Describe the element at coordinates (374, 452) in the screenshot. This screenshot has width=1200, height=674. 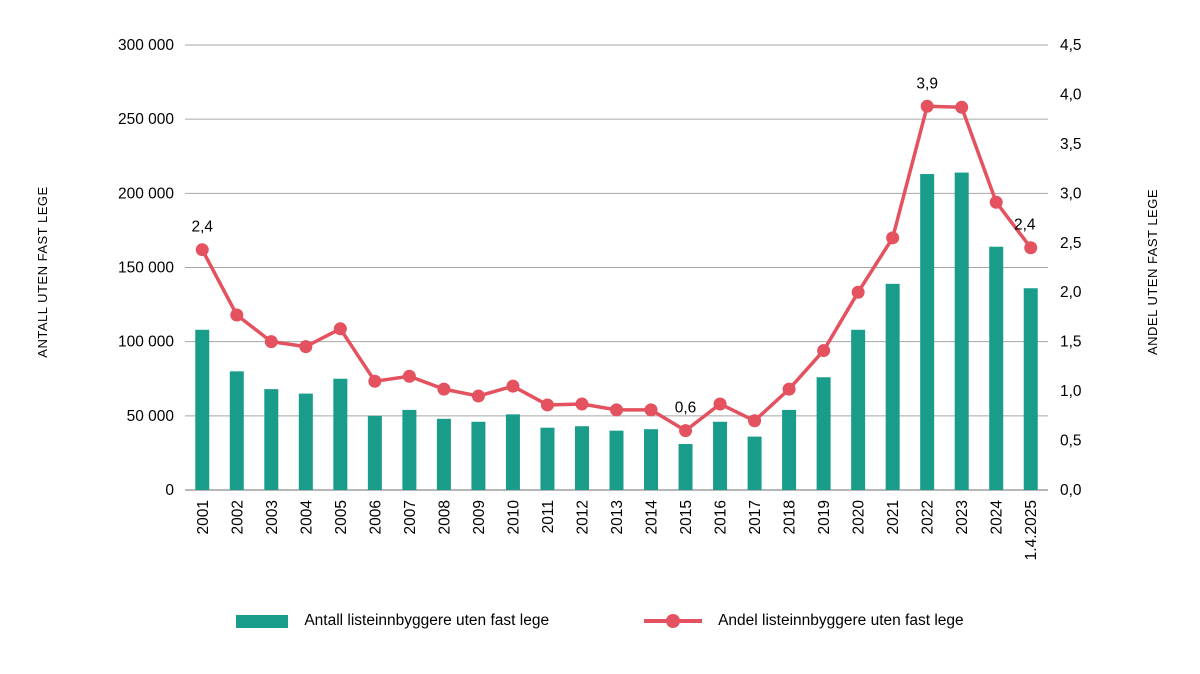
I see `bar-2006` at that location.